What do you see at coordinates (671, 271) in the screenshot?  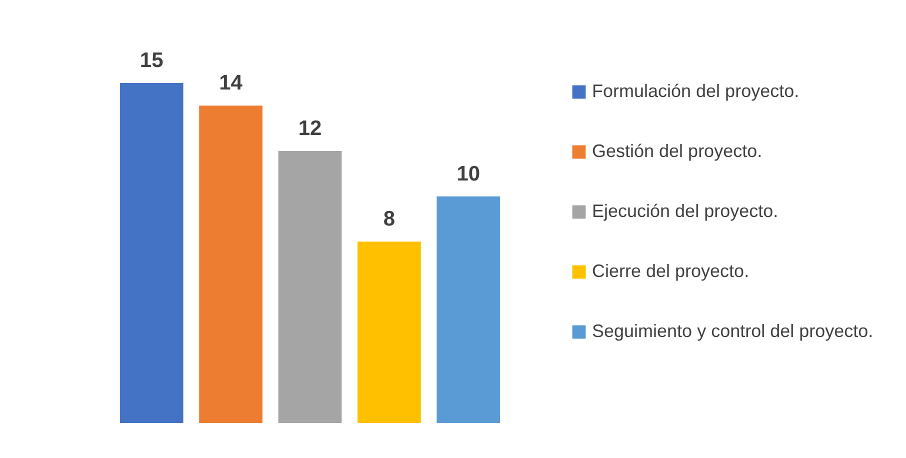 I see `legend-label: Cierre del proyecto.` at bounding box center [671, 271].